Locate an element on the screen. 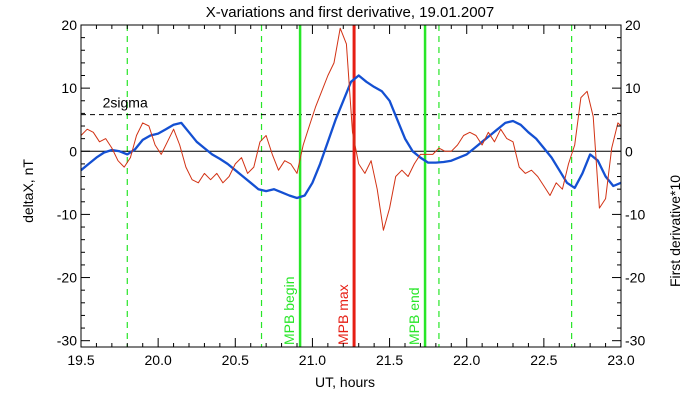 The width and height of the screenshot is (700, 400). y-tick-right-label-3: 0 is located at coordinates (629, 151).